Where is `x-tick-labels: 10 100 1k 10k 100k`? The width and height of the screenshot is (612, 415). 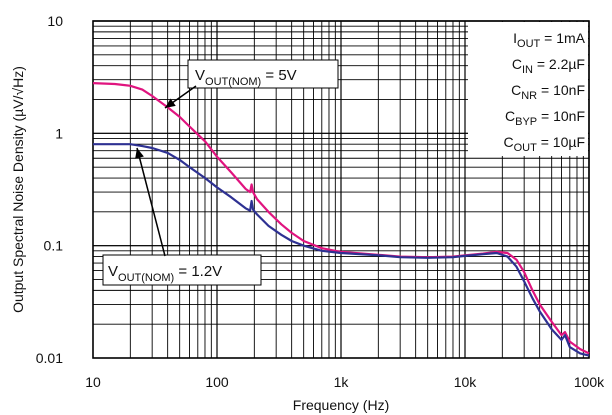 x-tick-labels: 10 100 1k 10k 100k is located at coordinates (345, 382).